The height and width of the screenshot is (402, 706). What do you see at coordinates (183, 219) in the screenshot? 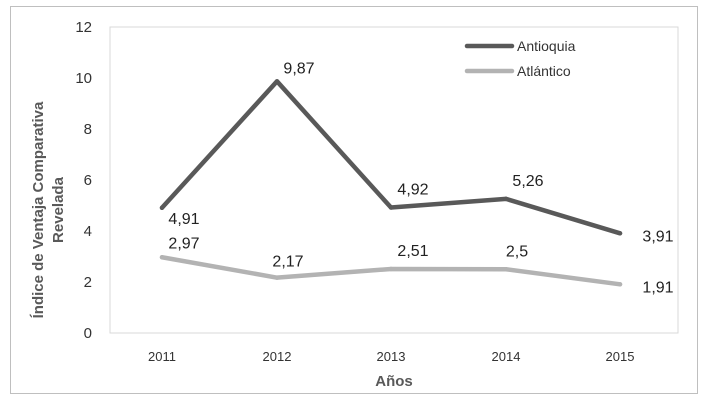
I see `data-label: 4,91` at bounding box center [183, 219].